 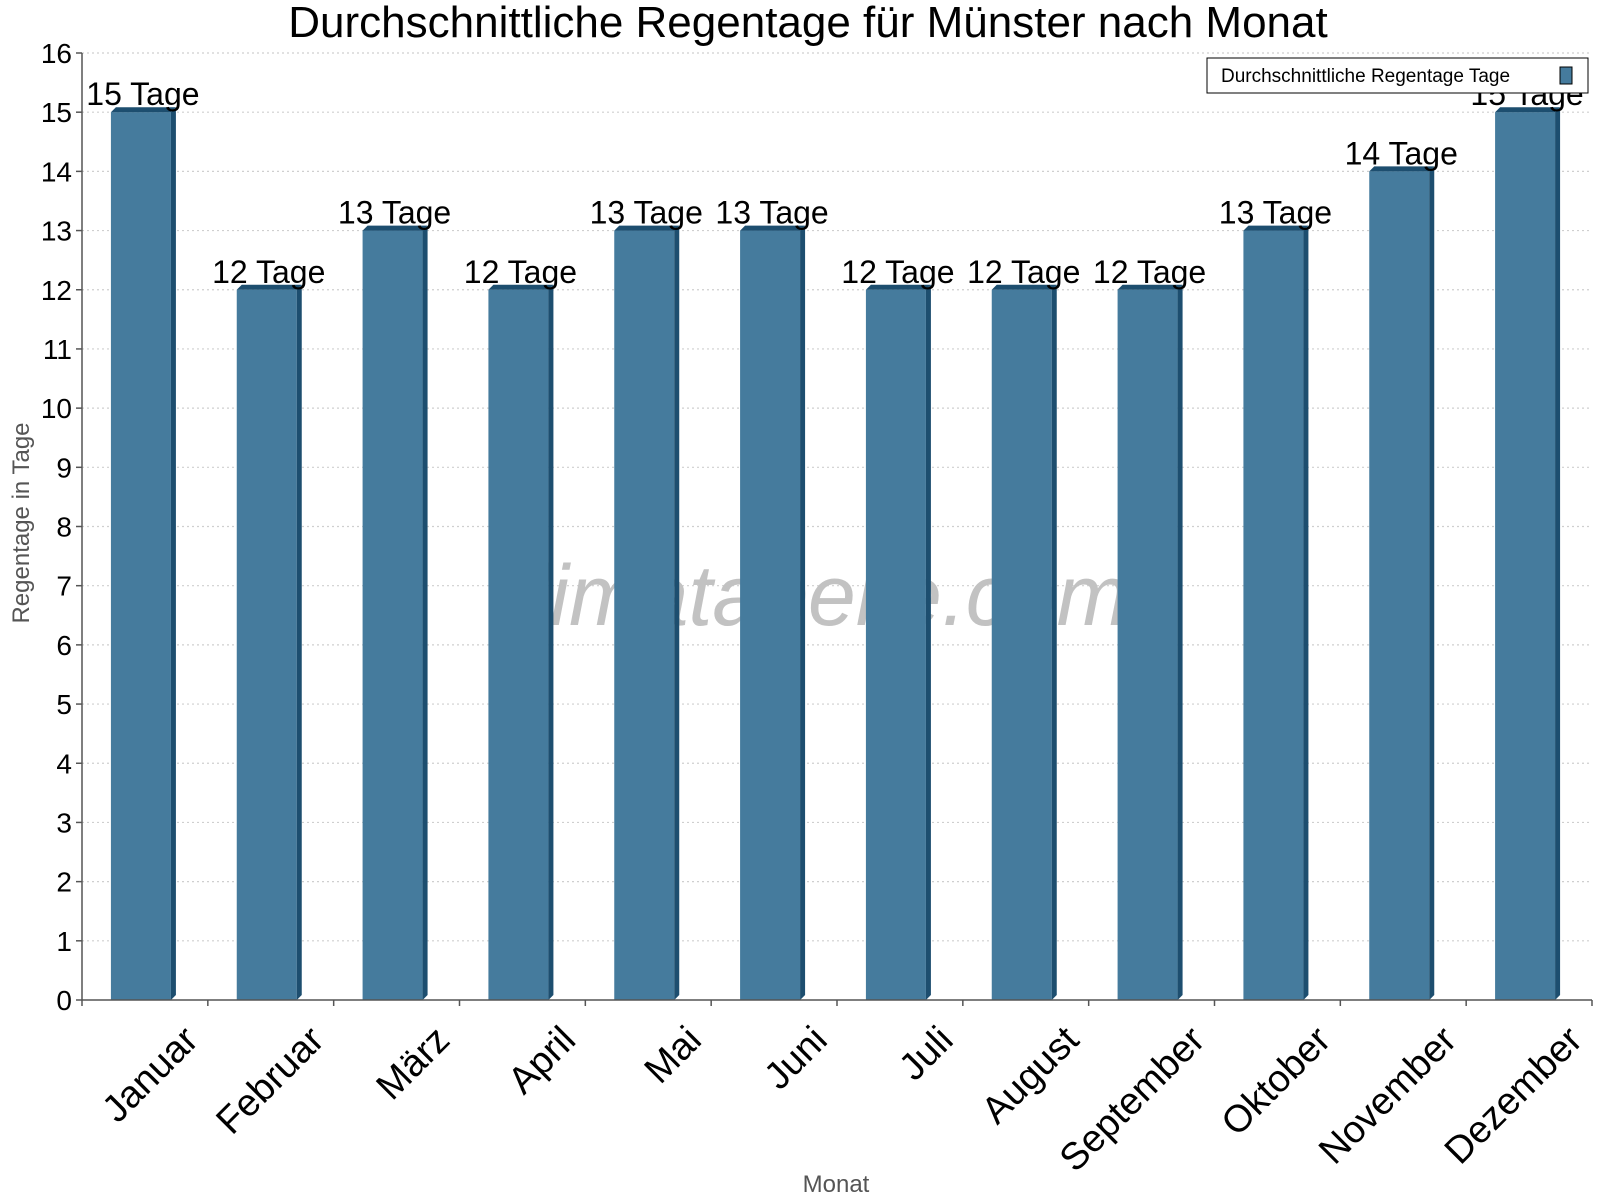 What do you see at coordinates (142, 94) in the screenshot?
I see `data-label: 15 Tage` at bounding box center [142, 94].